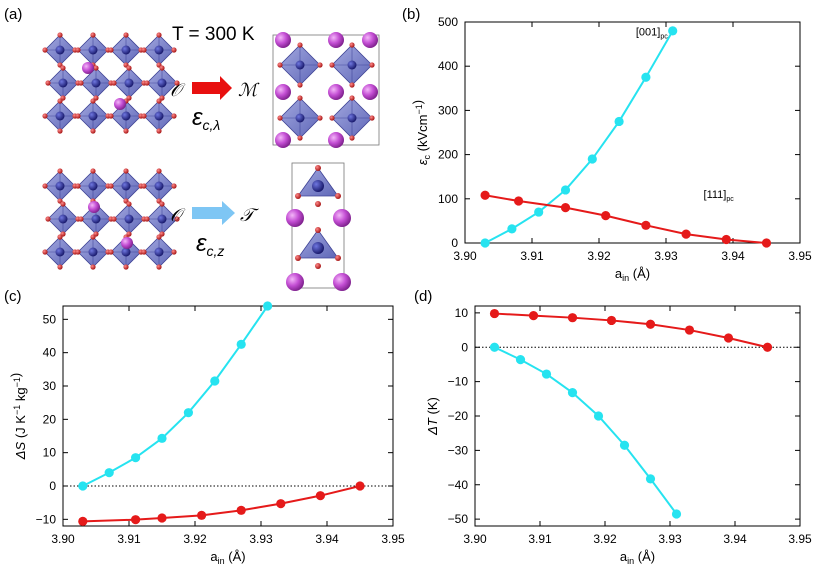 This screenshot has height=571, width=830. What do you see at coordinates (261, 539) in the screenshot?
I see `x-tick-label: 3.93` at bounding box center [261, 539].